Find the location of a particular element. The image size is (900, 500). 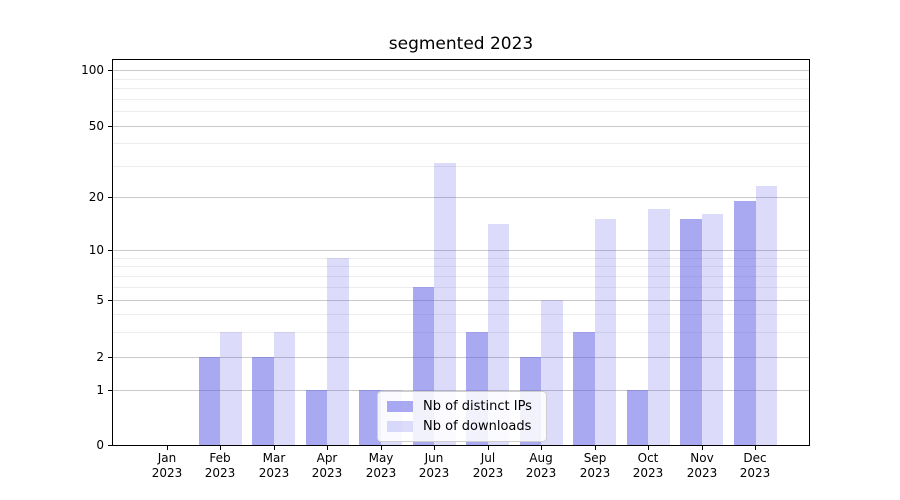

bar-downloads-dec is located at coordinates (766, 315).